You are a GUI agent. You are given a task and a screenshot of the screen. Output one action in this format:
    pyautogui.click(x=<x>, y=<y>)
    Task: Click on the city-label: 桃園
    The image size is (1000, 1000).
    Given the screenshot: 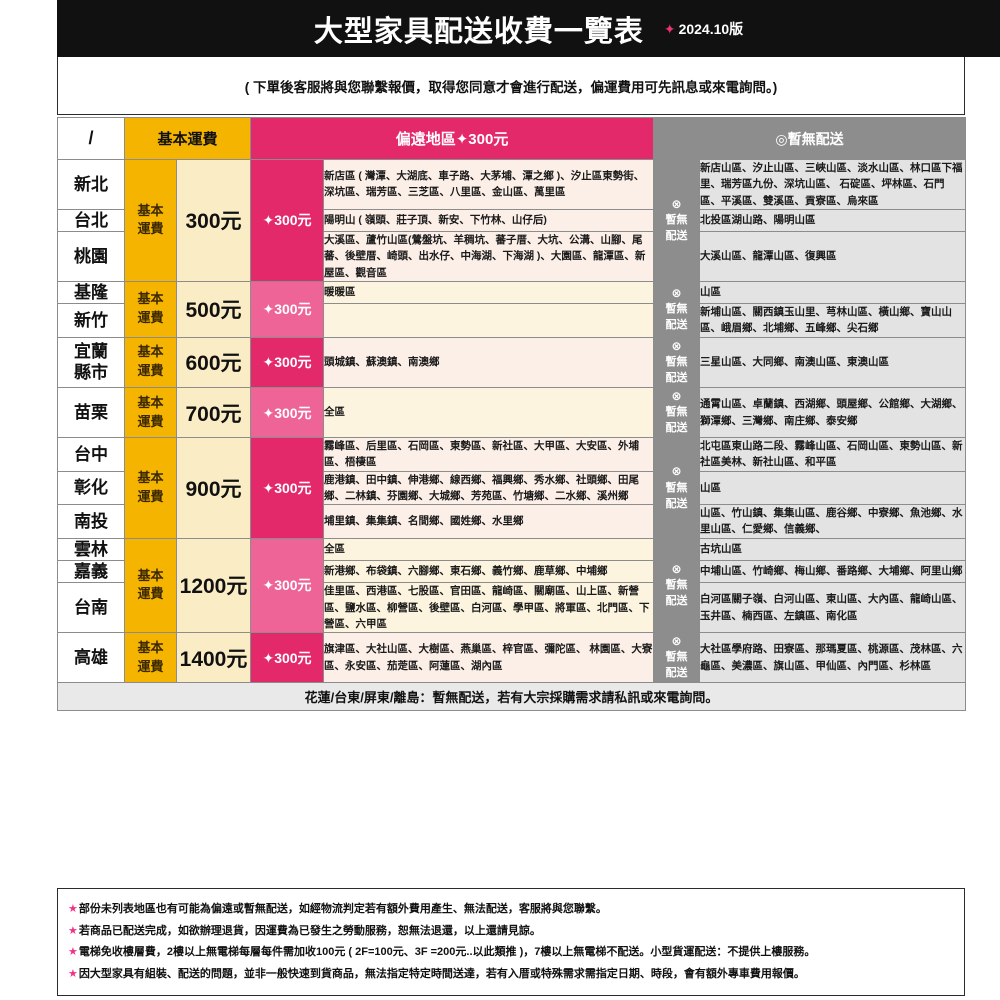 What is the action you would take?
    pyautogui.click(x=91, y=256)
    